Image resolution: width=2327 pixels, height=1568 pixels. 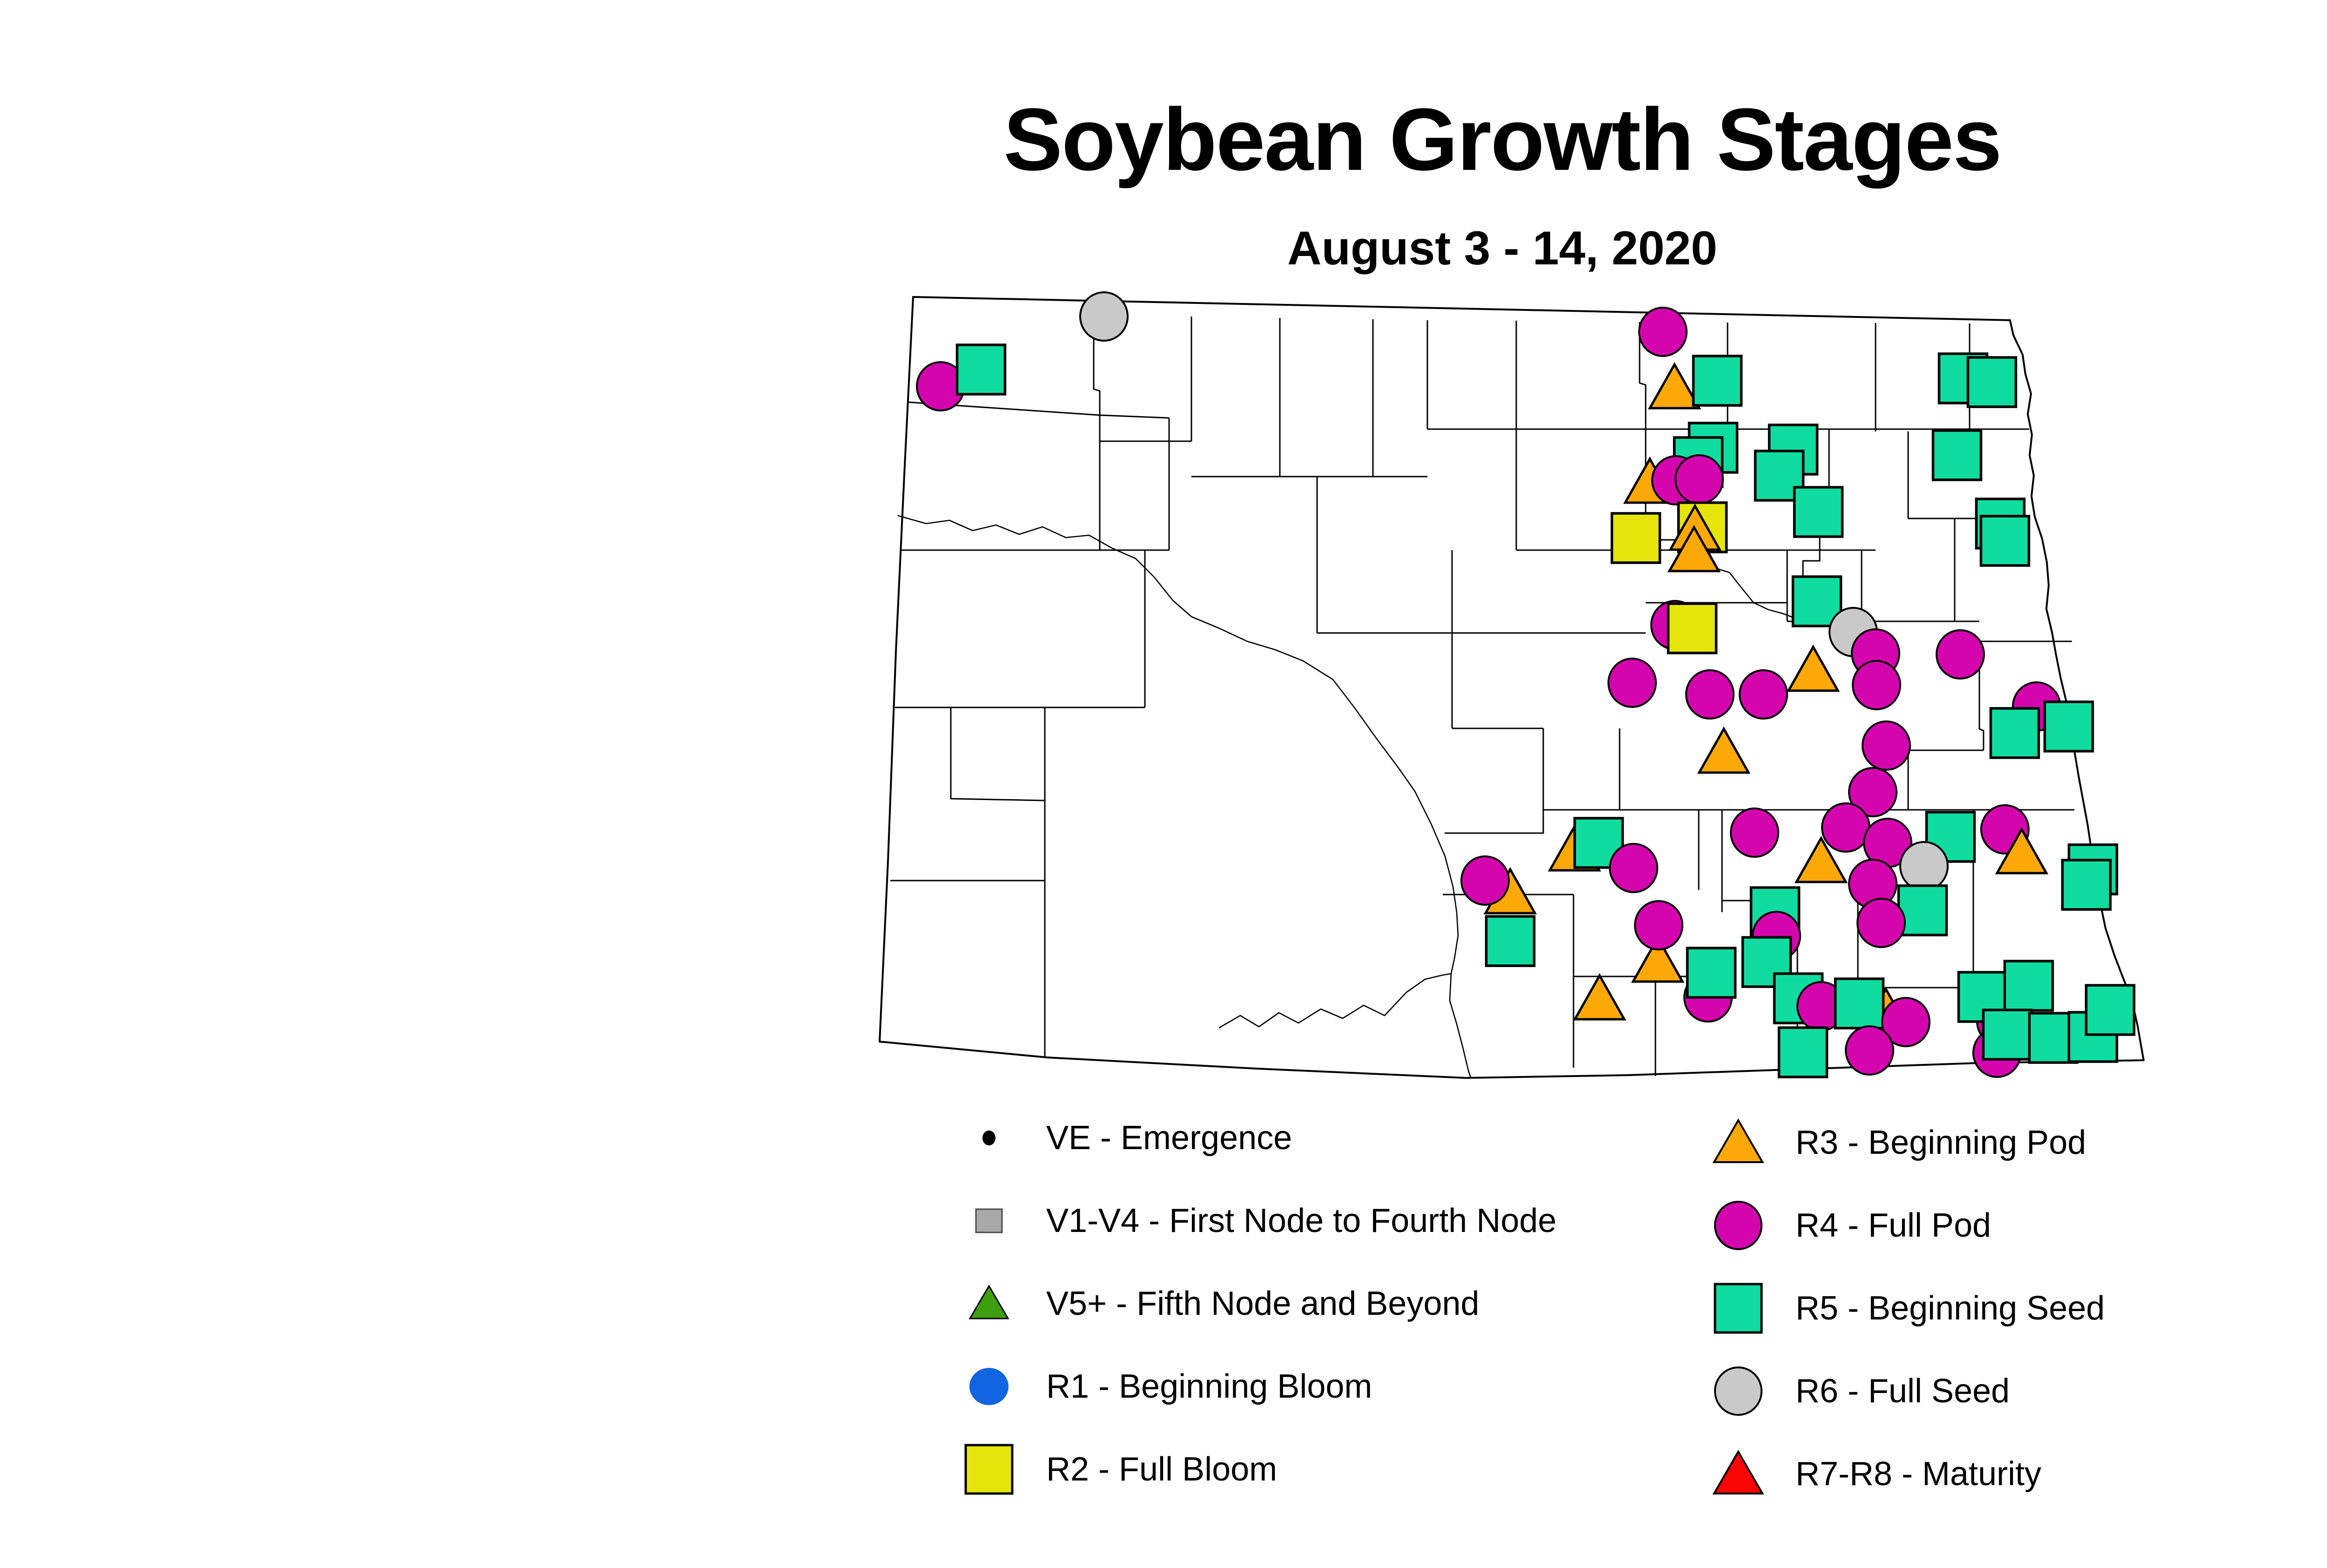 What do you see at coordinates (1941, 1142) in the screenshot?
I see `legend-label: R3 - Beginning Pod` at bounding box center [1941, 1142].